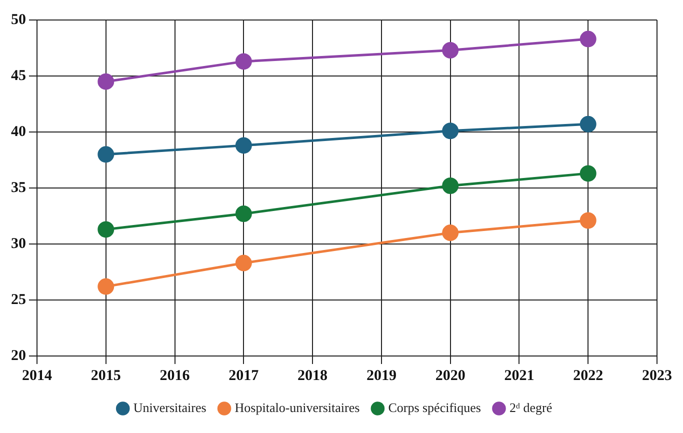 The height and width of the screenshot is (433, 683). Describe the element at coordinates (18, 76) in the screenshot. I see `y-tick-label: 45` at that location.